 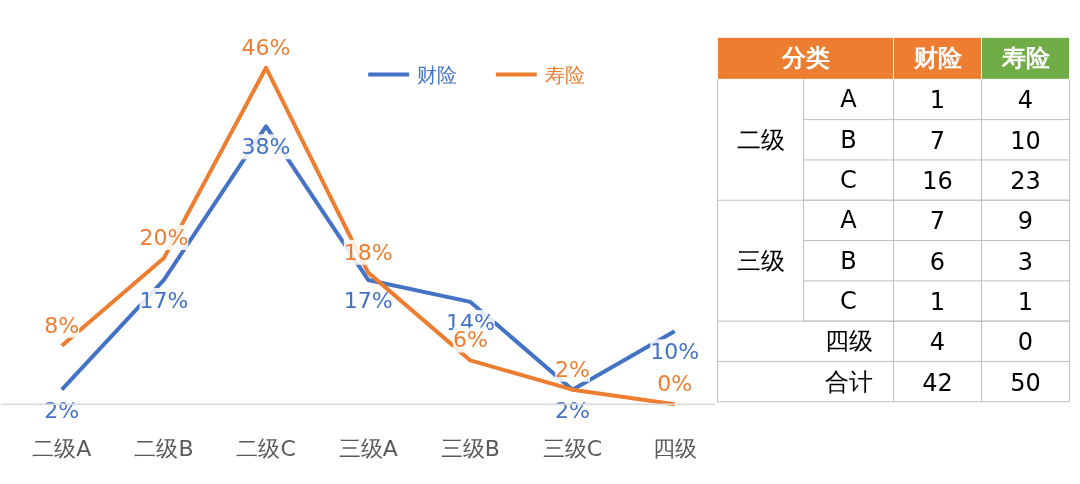 What do you see at coordinates (164, 448) in the screenshot?
I see `x-tick-label: 二级B` at bounding box center [164, 448].